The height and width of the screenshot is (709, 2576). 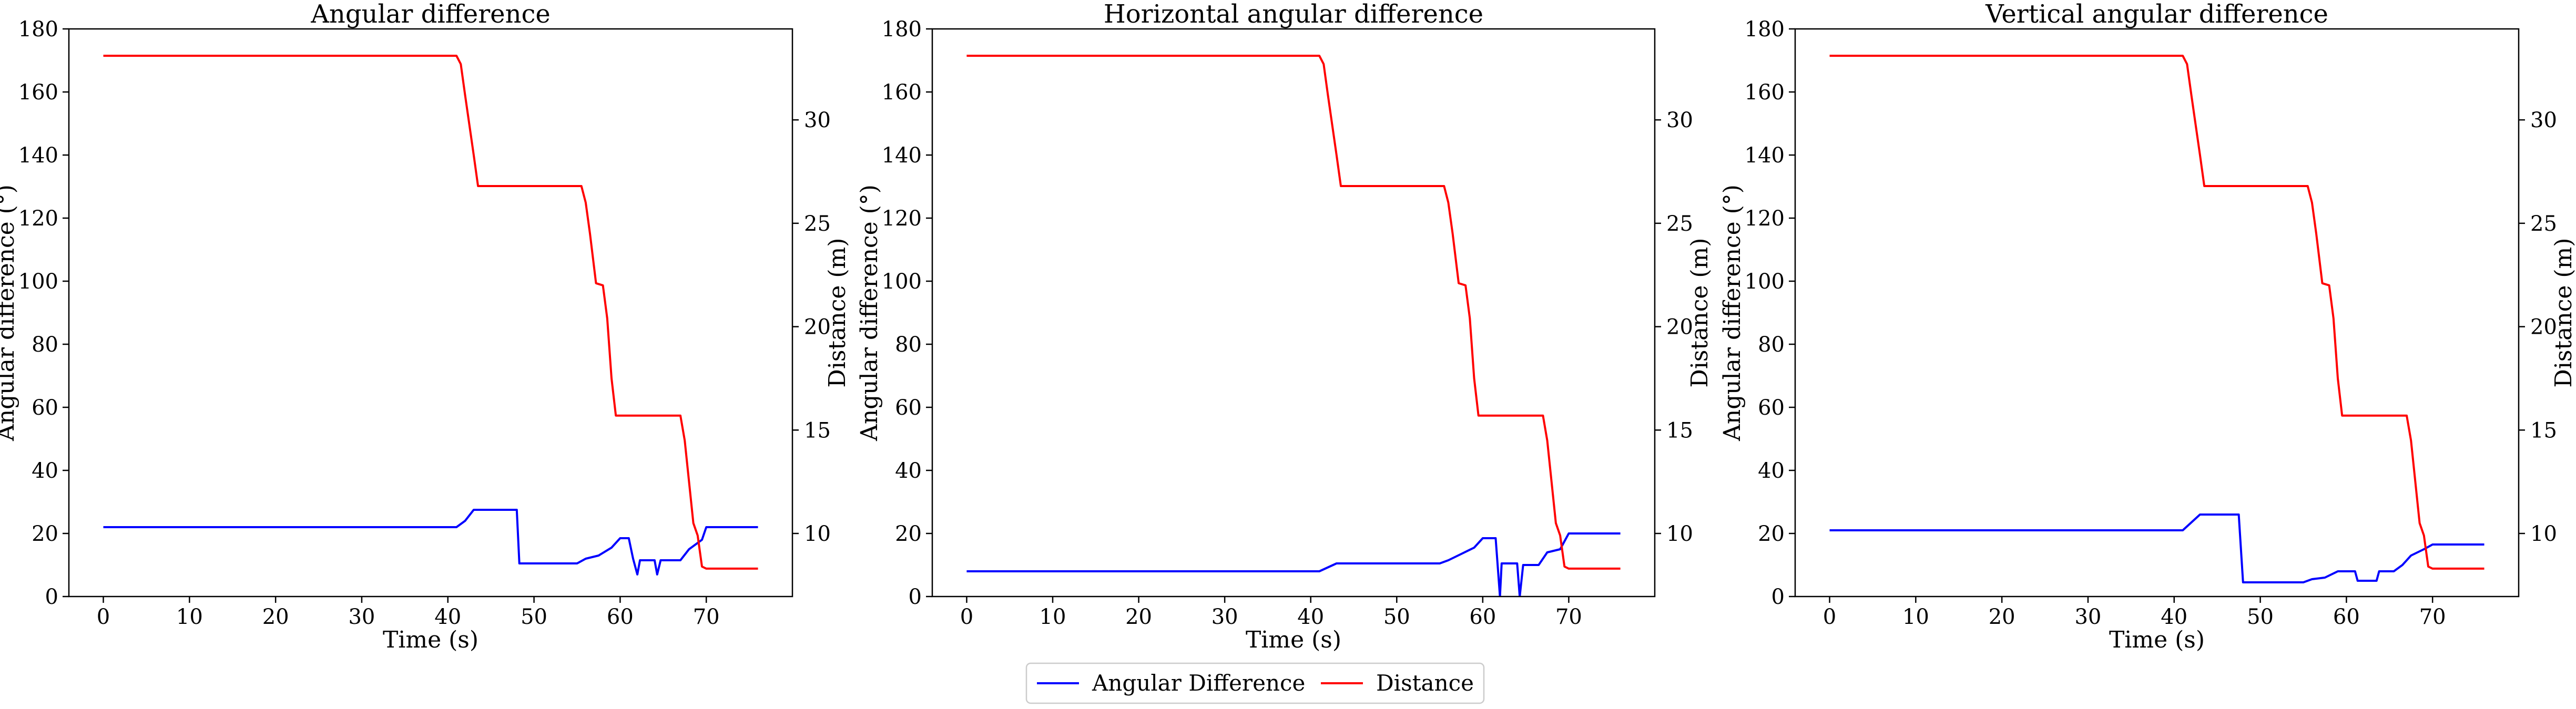 I want to click on legend-frame, so click(x=1255, y=683).